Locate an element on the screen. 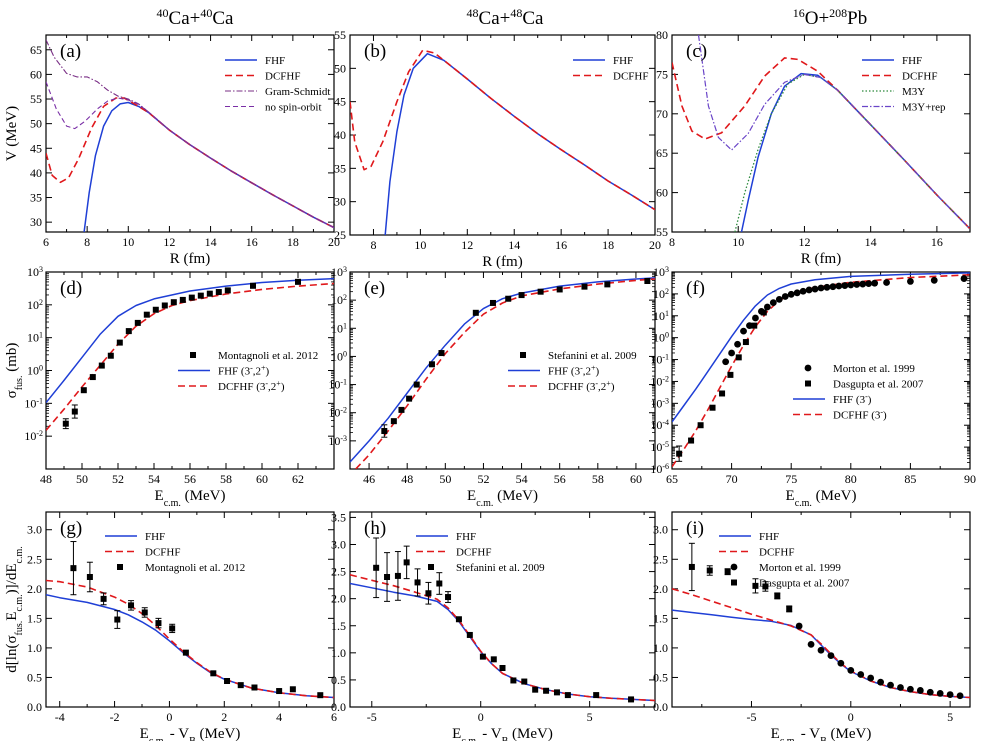 The image size is (981, 741). label-superscript: - is located at coordinates (581, 367).